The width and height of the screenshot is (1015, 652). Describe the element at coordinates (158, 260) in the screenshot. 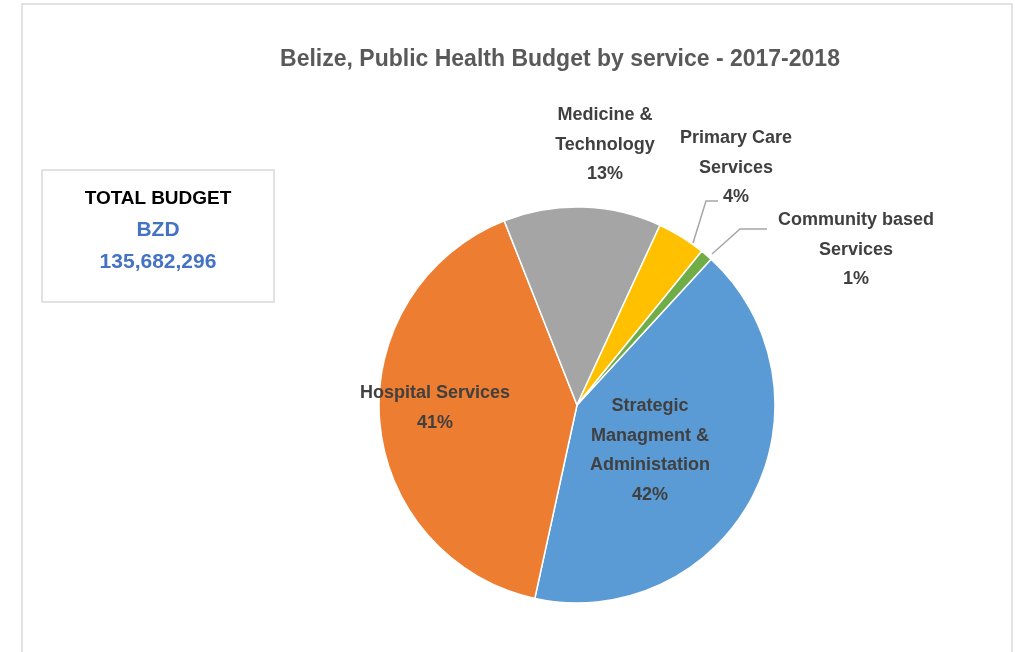

I see `text: 135,682,296` at that location.